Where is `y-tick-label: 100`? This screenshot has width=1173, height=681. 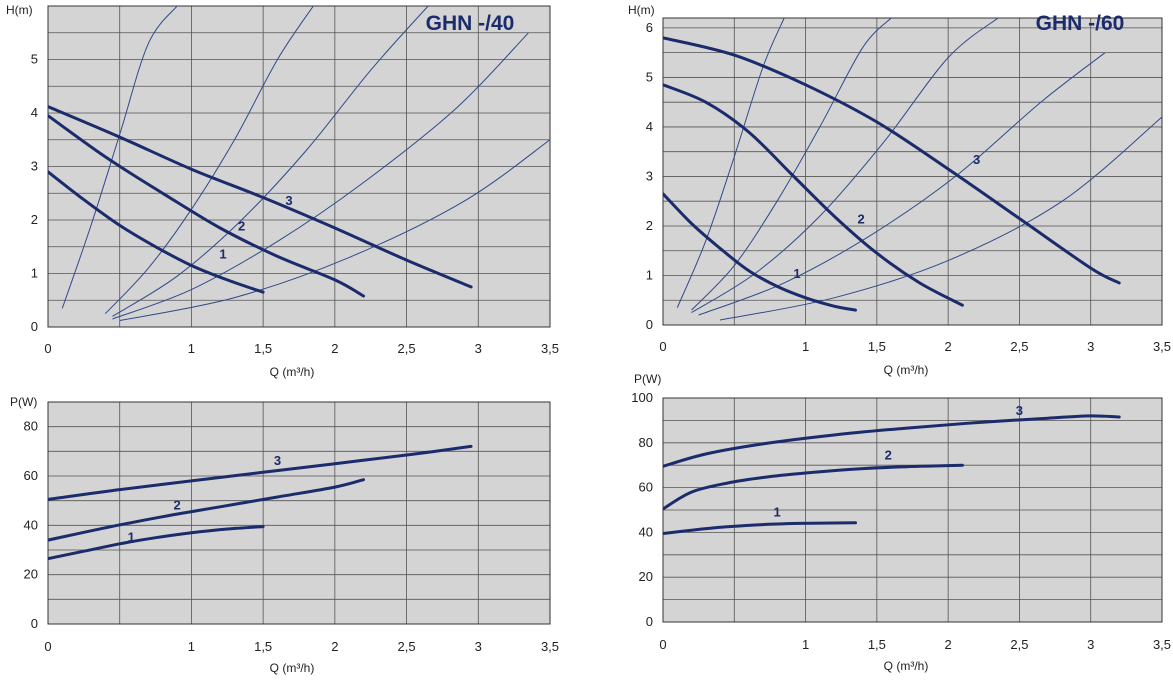 y-tick-label: 100 is located at coordinates (642, 397).